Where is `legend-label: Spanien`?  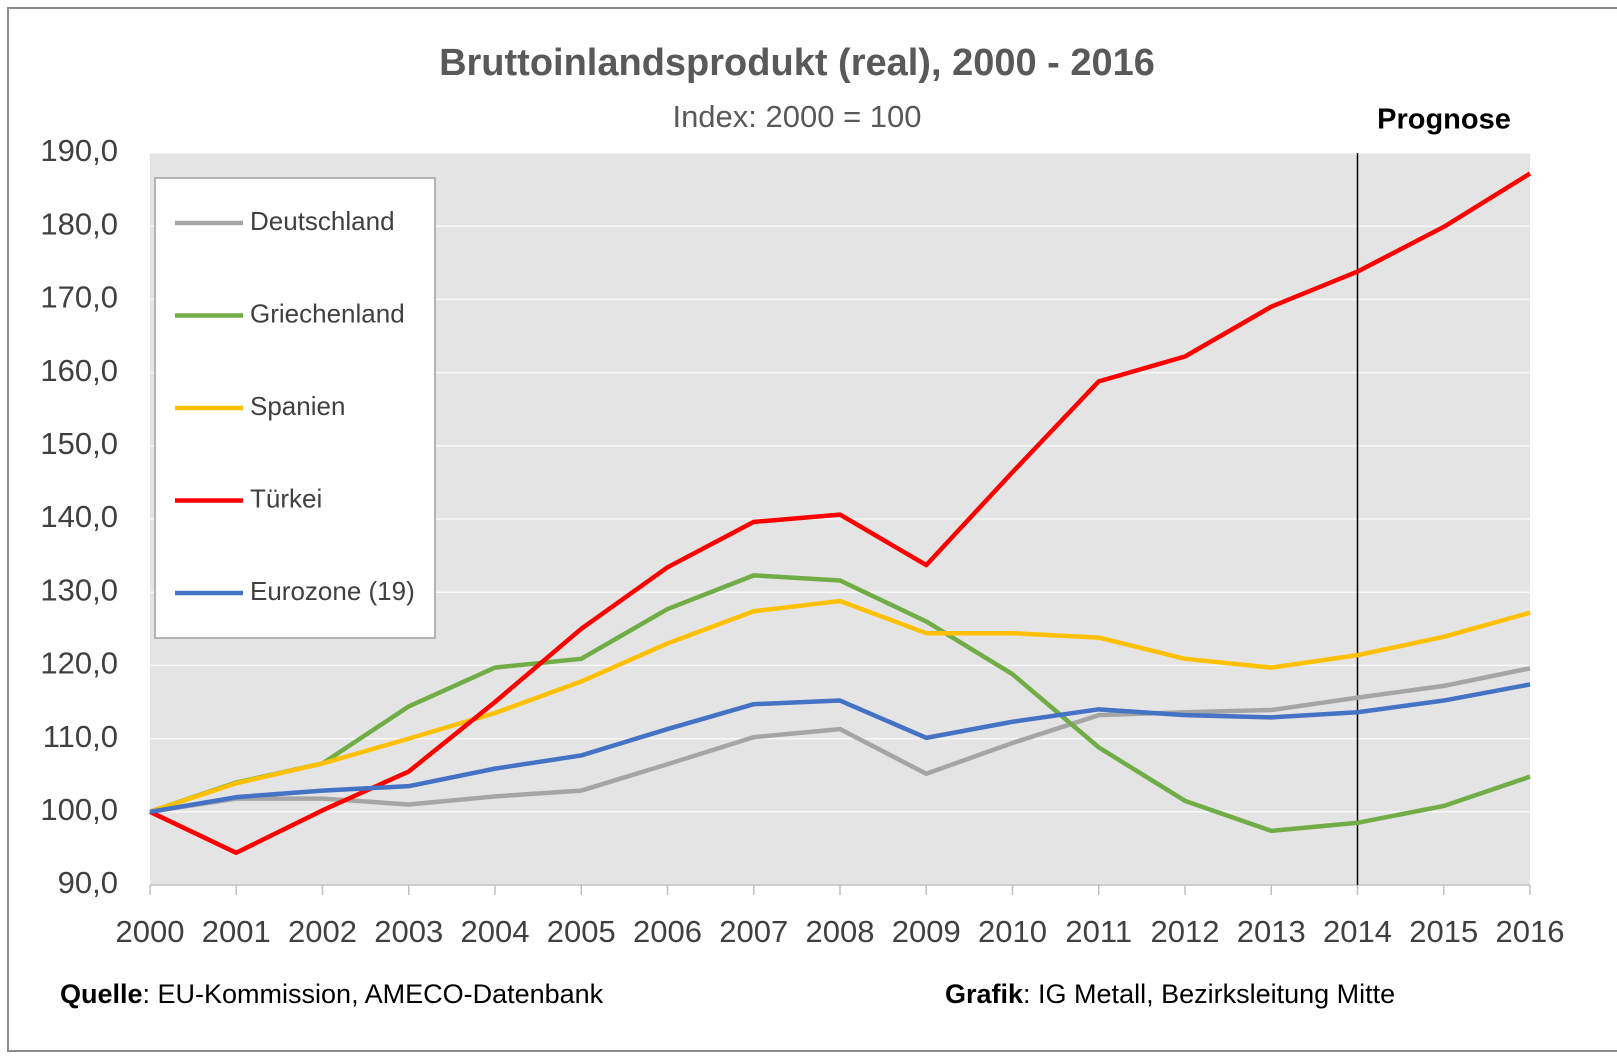
legend-label: Spanien is located at coordinates (297, 406).